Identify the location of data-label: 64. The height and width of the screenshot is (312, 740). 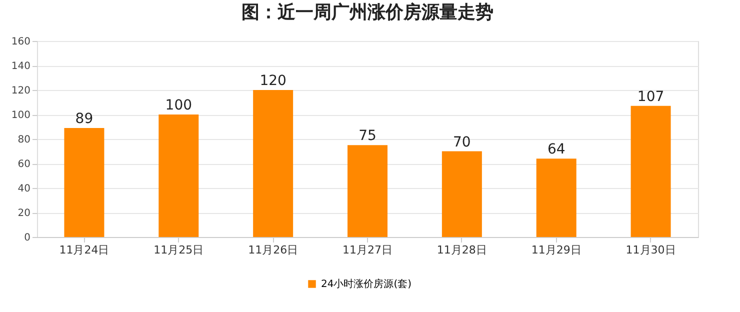
(556, 150).